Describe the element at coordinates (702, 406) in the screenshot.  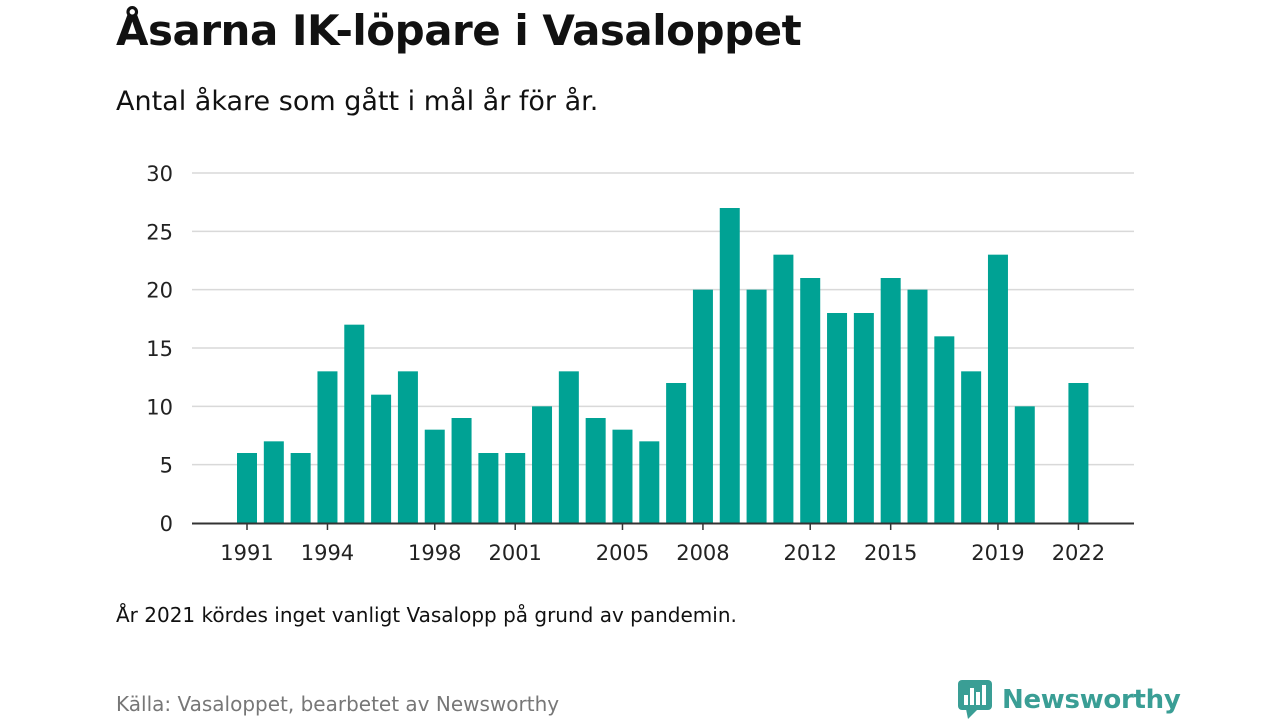
I see `bar-2008` at that location.